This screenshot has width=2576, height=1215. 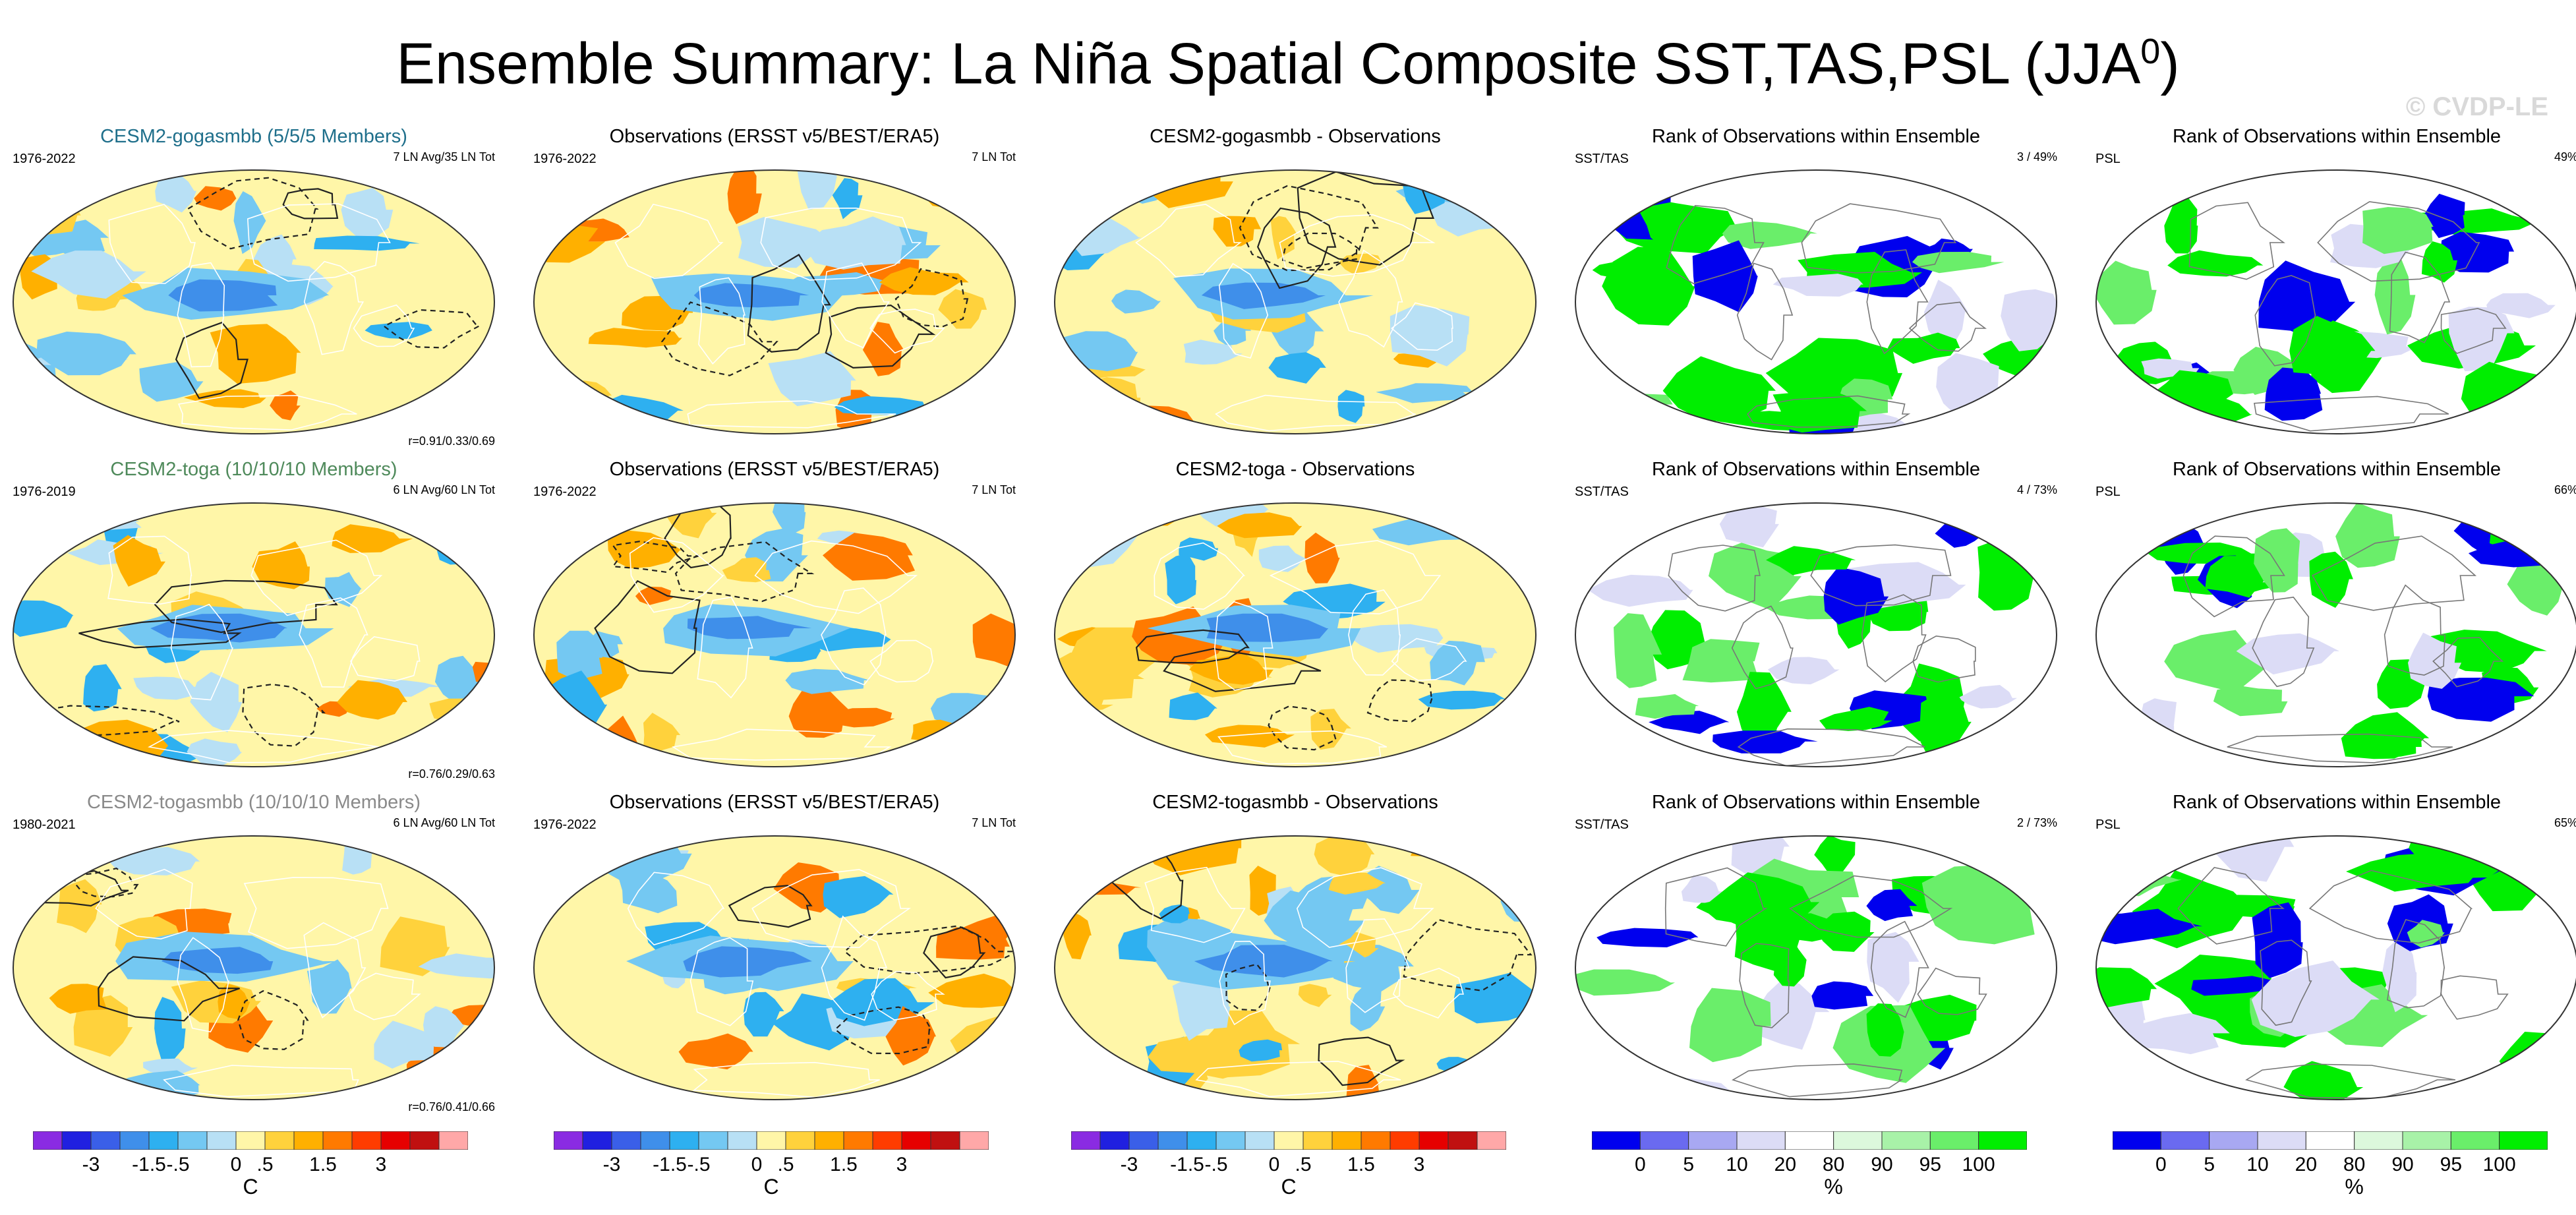 I want to click on pattern-correlation-label: r=0.76/0.41/0.66, so click(x=452, y=1106).